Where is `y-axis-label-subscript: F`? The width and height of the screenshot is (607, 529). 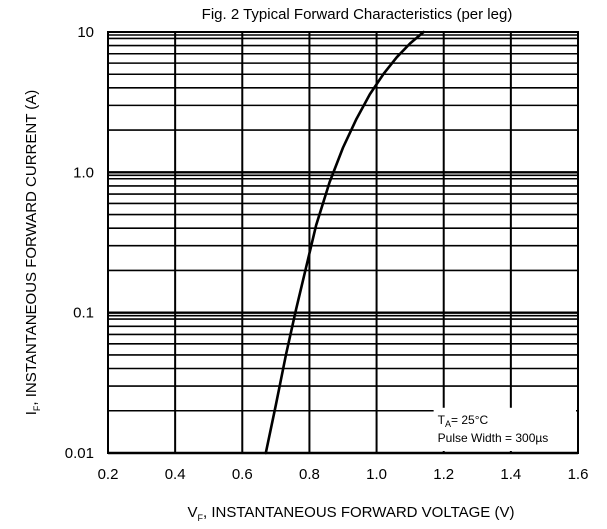 y-axis-label-subscript: F is located at coordinates (37, 408).